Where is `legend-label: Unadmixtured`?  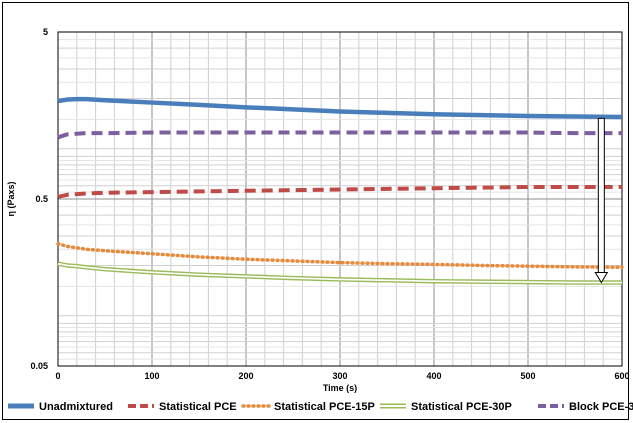
legend-label: Unadmixtured is located at coordinates (76, 407).